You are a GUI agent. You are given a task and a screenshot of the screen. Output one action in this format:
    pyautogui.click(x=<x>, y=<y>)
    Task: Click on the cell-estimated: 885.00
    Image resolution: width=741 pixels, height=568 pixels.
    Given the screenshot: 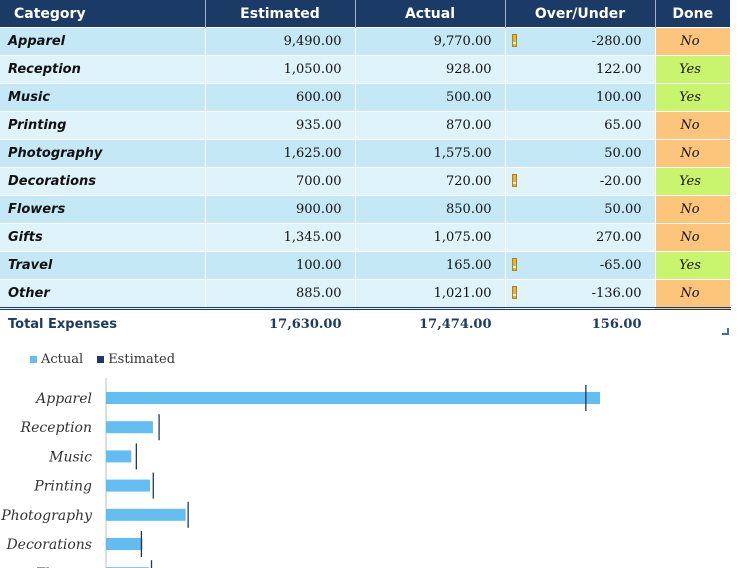 What is the action you would take?
    pyautogui.click(x=280, y=294)
    